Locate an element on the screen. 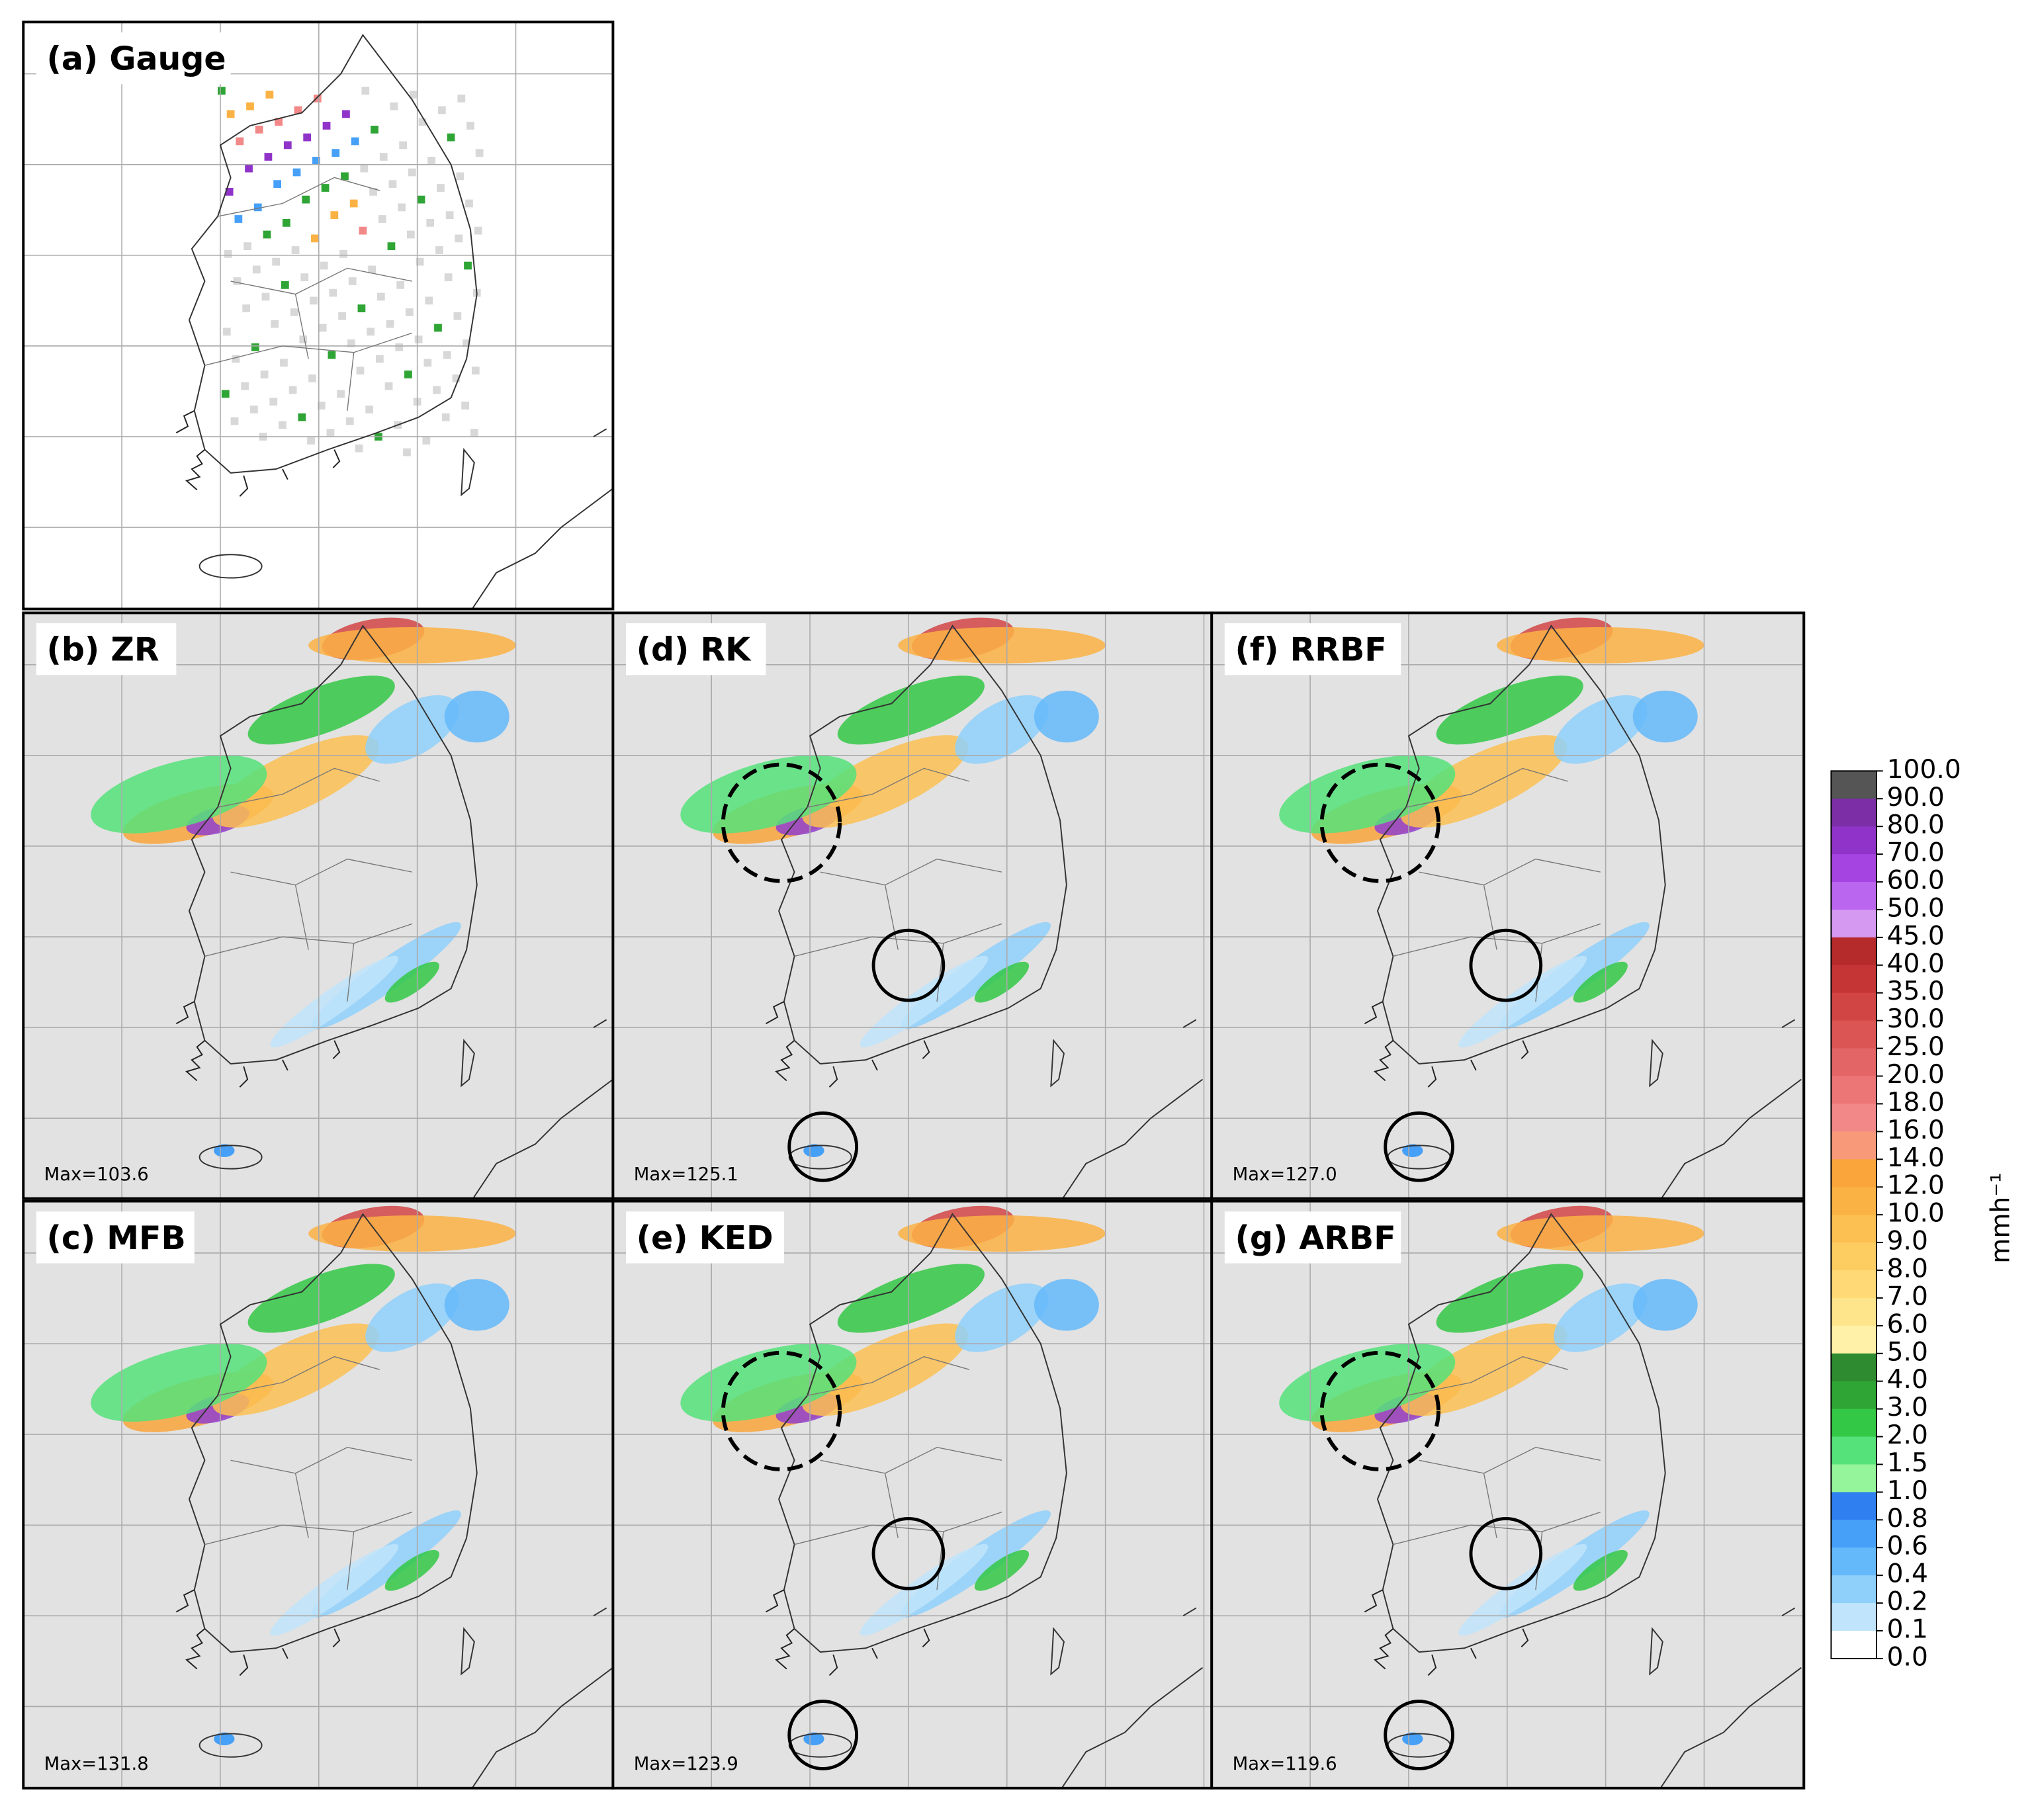  colorbar-label: 0.4 is located at coordinates (1907, 1574).